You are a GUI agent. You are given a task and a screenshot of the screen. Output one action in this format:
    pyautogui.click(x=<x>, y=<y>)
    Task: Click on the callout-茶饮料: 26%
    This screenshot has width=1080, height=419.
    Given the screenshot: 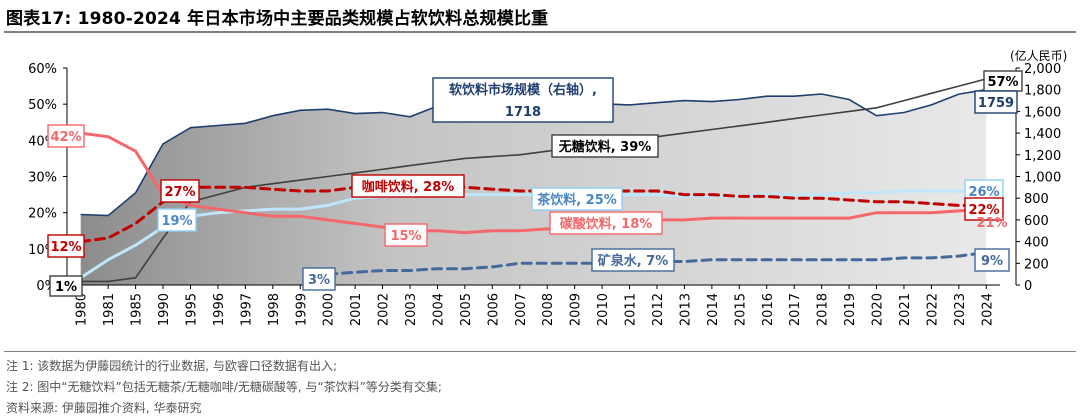 What is the action you would take?
    pyautogui.click(x=984, y=191)
    